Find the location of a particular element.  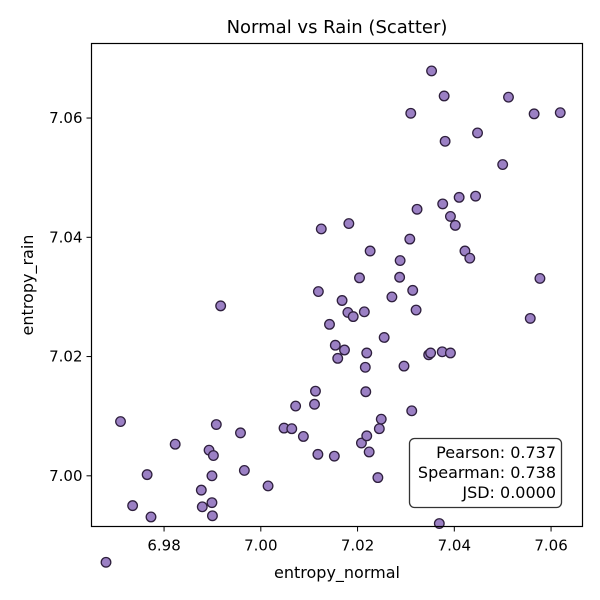

pearson-stat: Pearson: 0.737 is located at coordinates (496, 452).